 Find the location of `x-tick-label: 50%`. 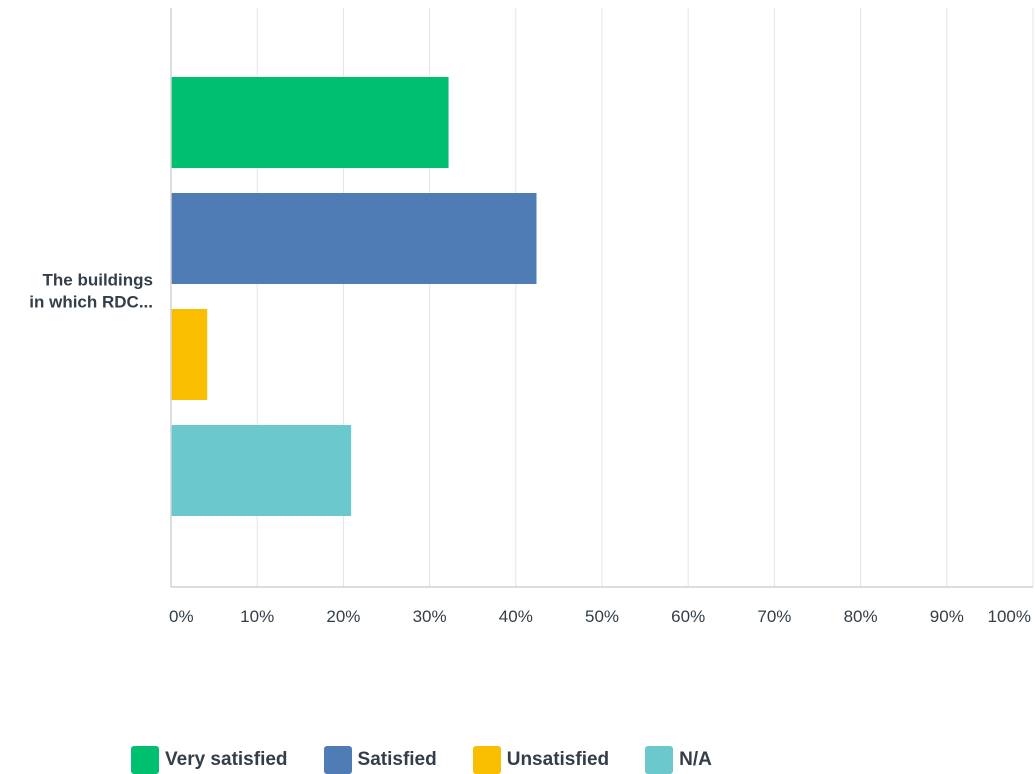

x-tick-label: 50% is located at coordinates (602, 616).